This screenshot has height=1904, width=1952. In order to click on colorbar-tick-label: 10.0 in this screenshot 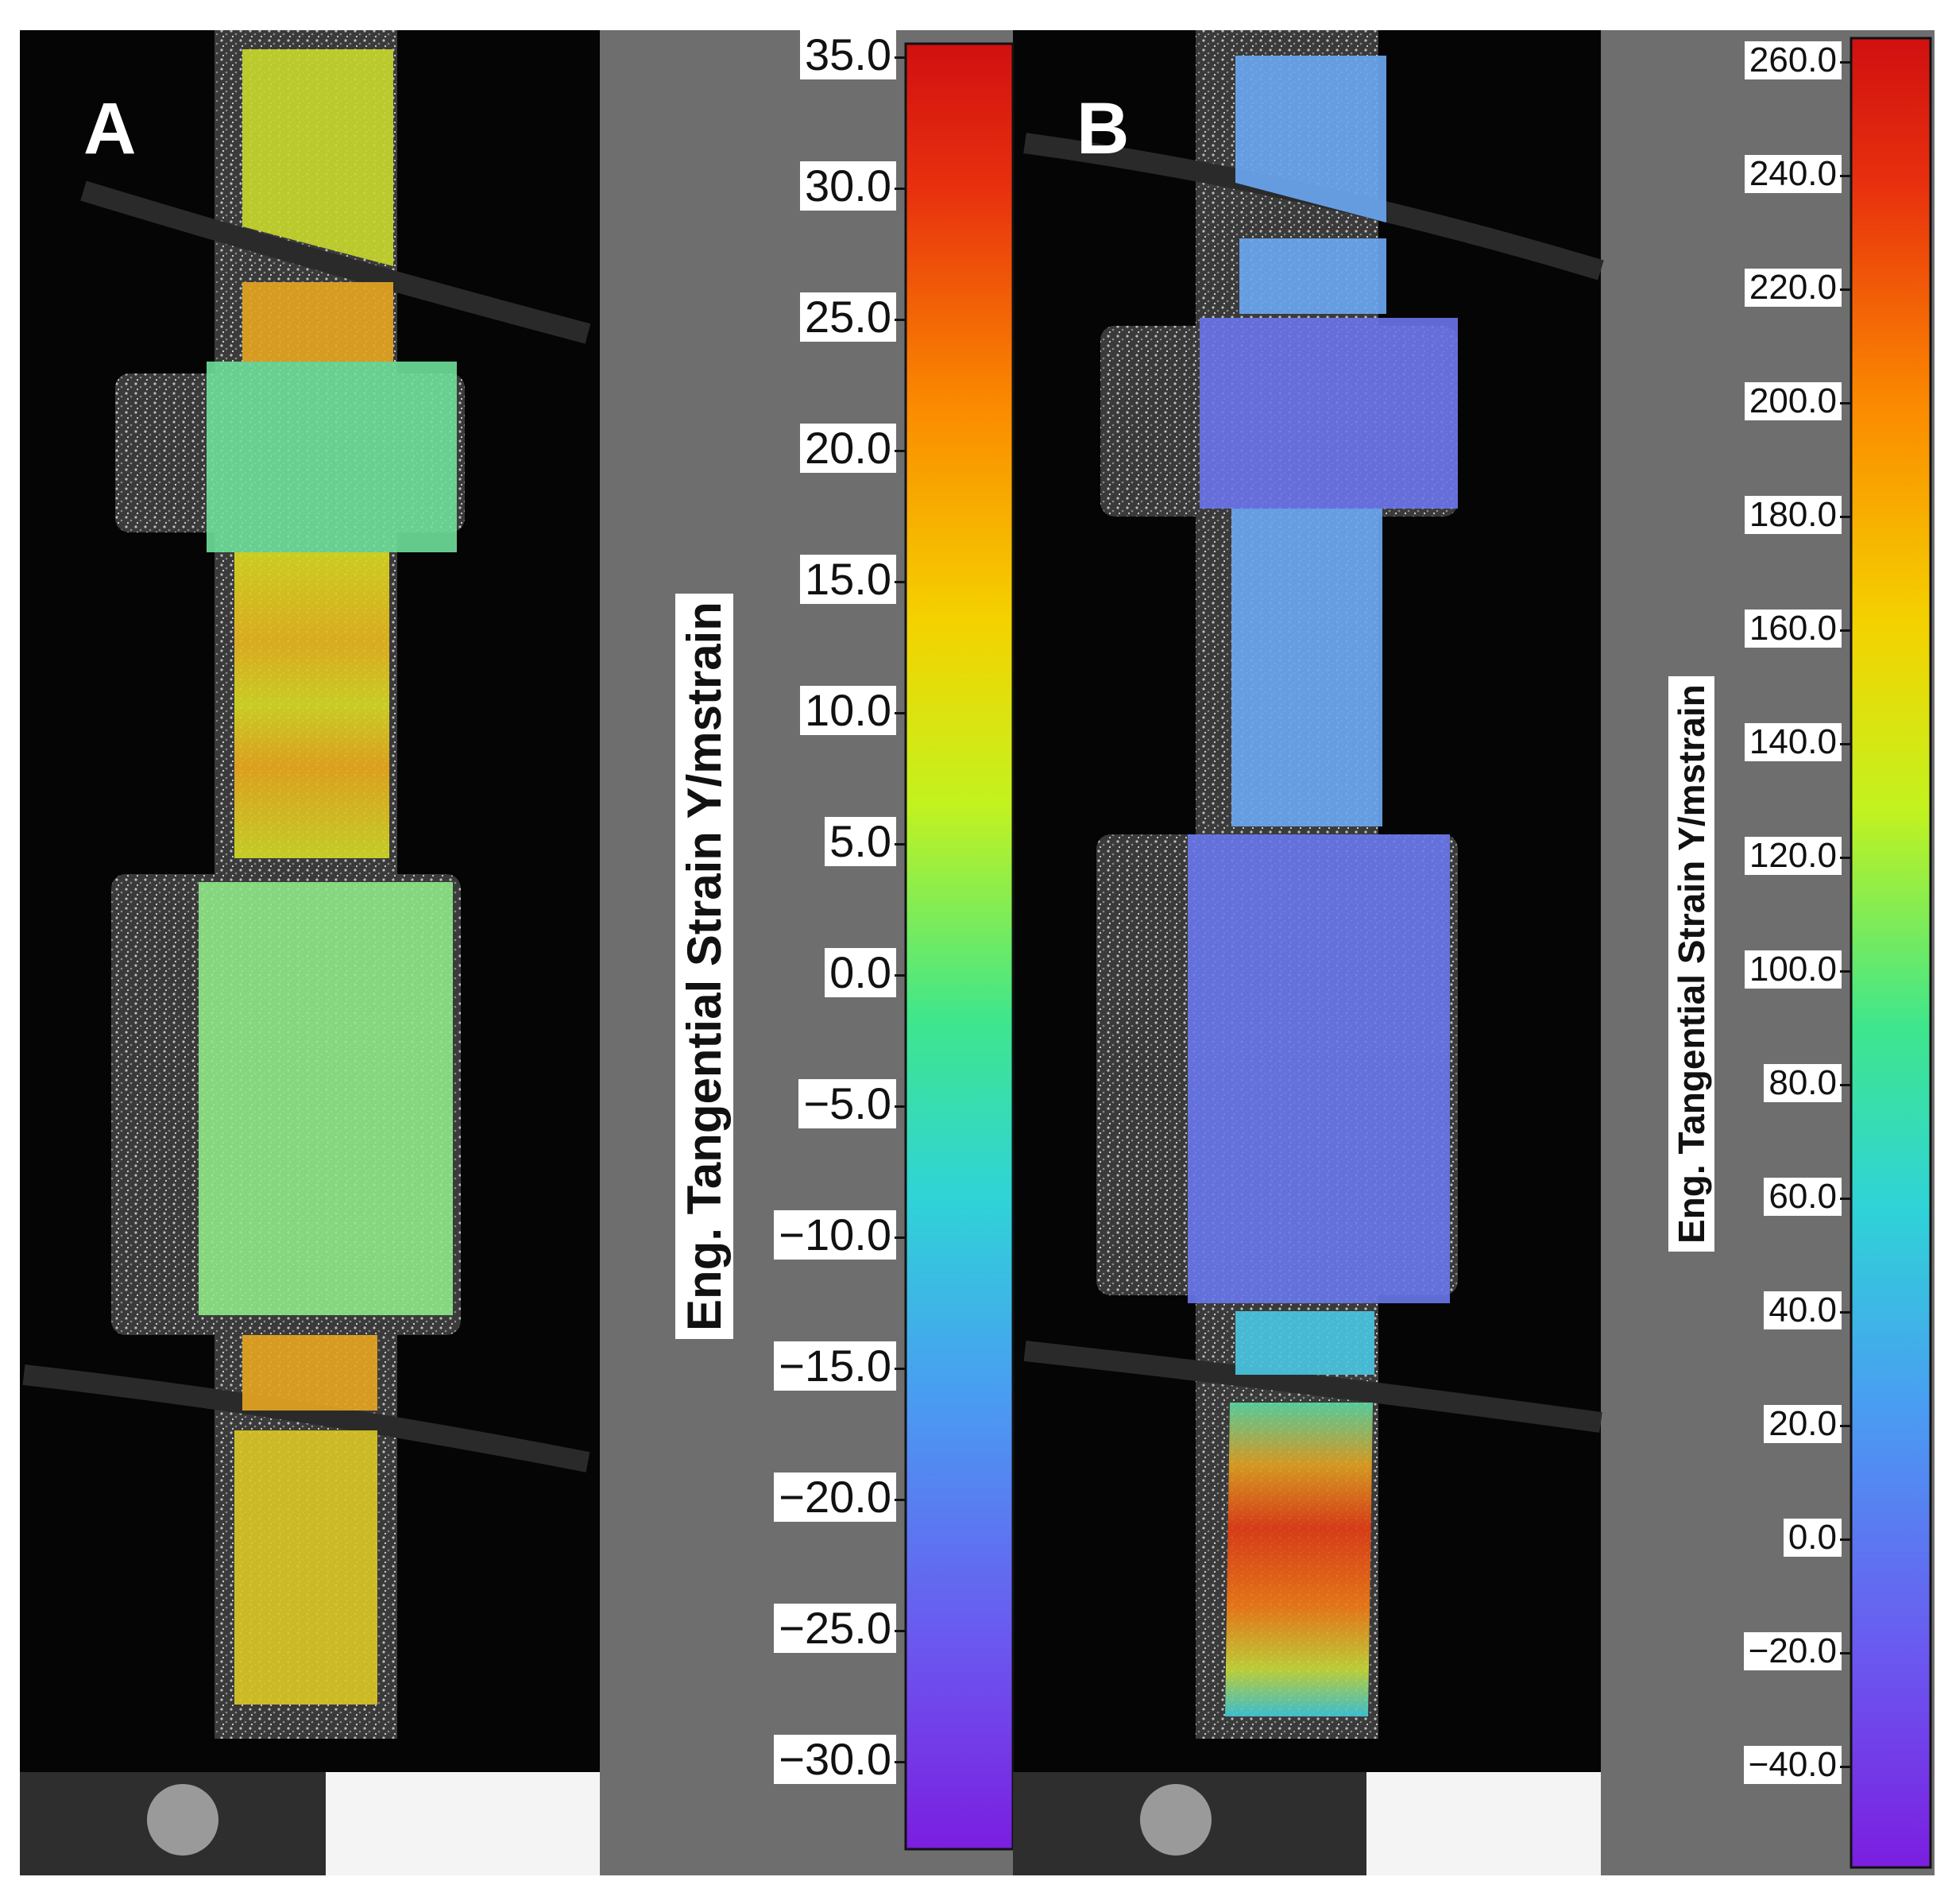, I will do `click(848, 711)`.